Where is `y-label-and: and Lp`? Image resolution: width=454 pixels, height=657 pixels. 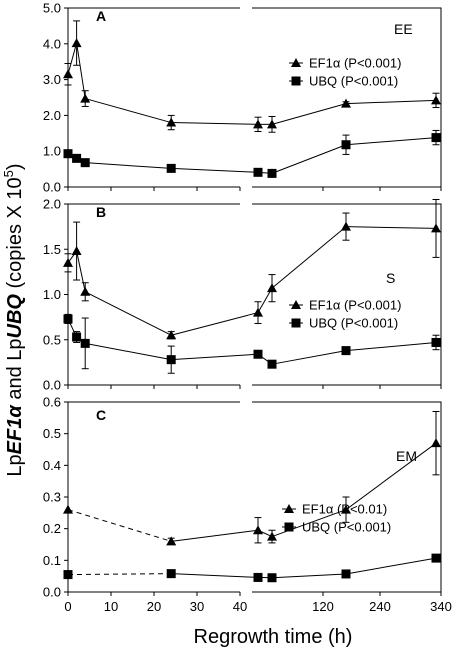
y-label-and: and Lp is located at coordinates (15, 372).